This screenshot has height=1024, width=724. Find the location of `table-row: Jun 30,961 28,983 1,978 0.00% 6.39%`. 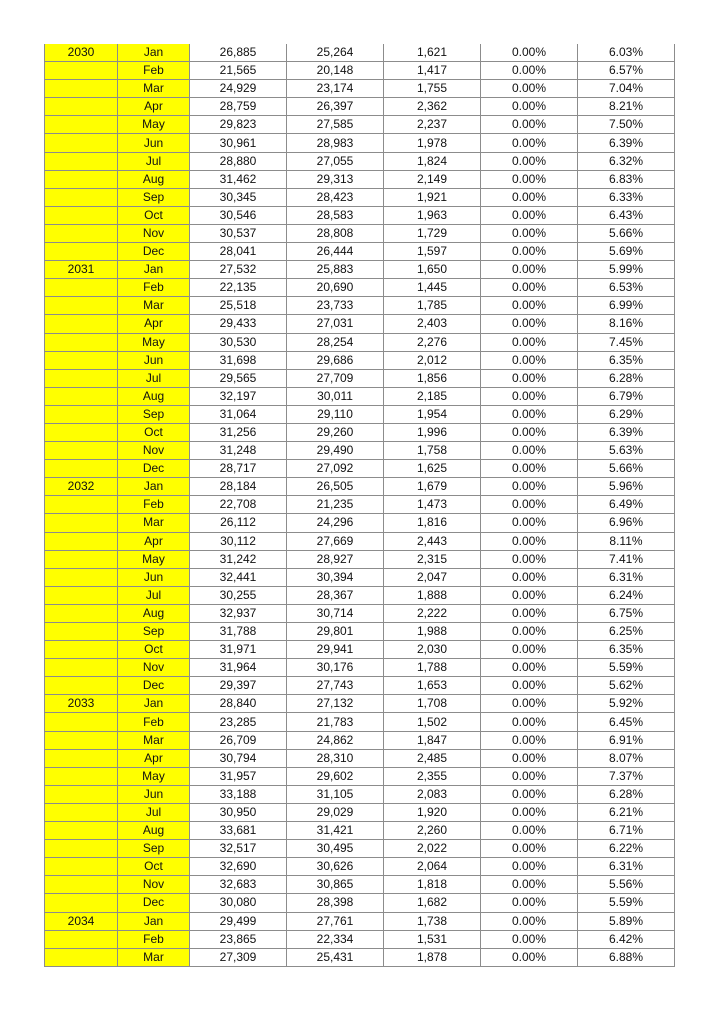

table-row: Jun 30,961 28,983 1,978 0.00% 6.39% is located at coordinates (359, 143).